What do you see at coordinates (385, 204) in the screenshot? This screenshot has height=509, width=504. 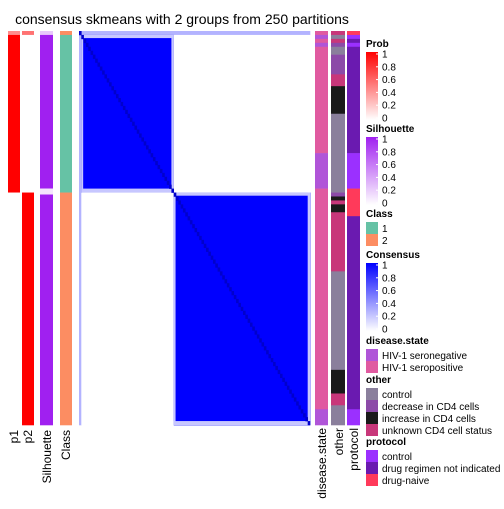 I see `silhouette-legend-tick-label: 0` at bounding box center [385, 204].